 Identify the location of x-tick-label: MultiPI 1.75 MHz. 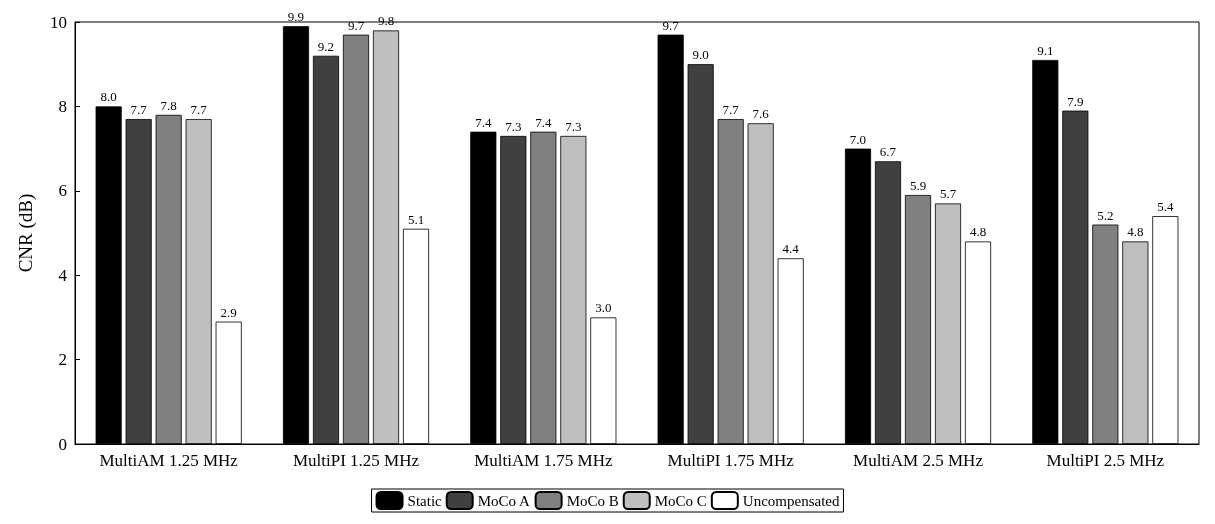
(731, 460).